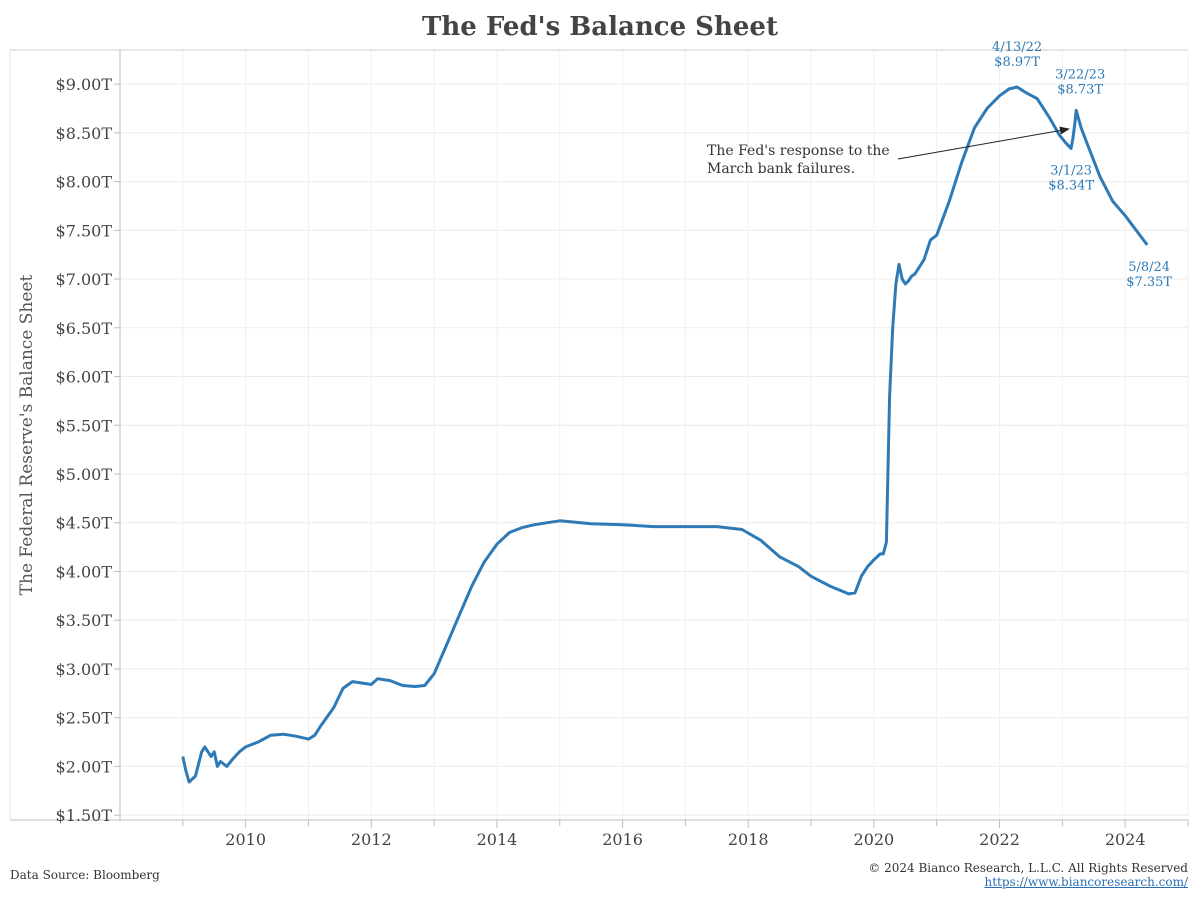  I want to click on callout-arrow, so click(983, 143).